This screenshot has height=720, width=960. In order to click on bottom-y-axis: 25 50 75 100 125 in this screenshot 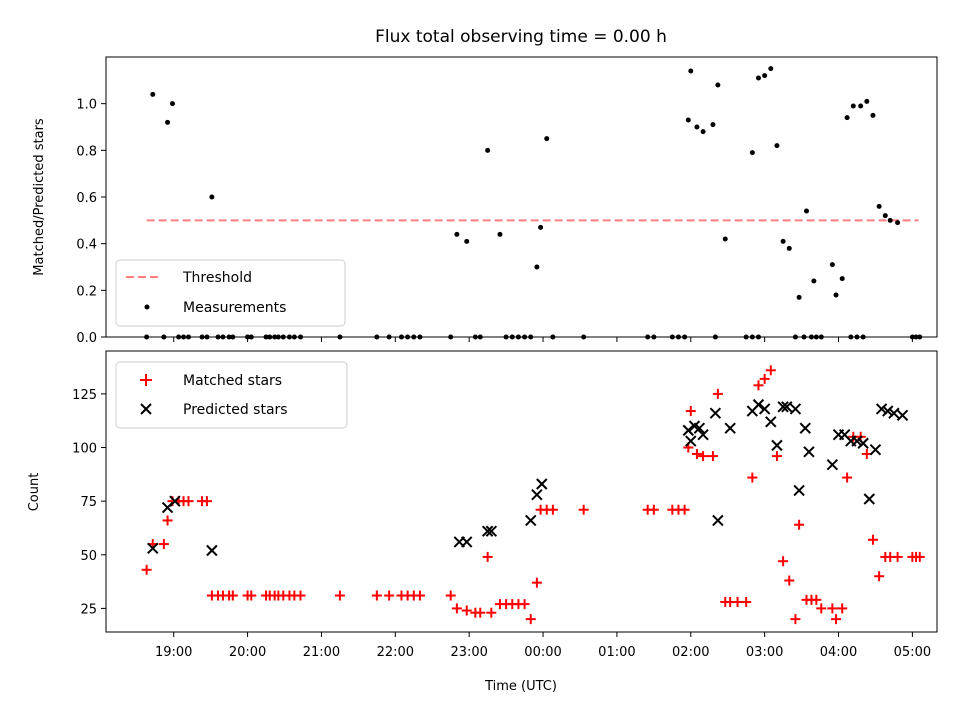, I will do `click(89, 502)`.